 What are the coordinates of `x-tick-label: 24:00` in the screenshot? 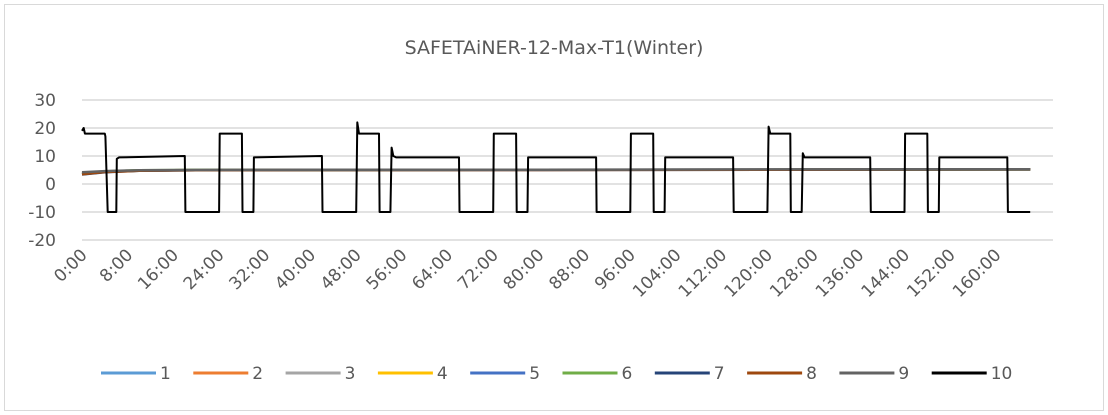 It's located at (204, 269).